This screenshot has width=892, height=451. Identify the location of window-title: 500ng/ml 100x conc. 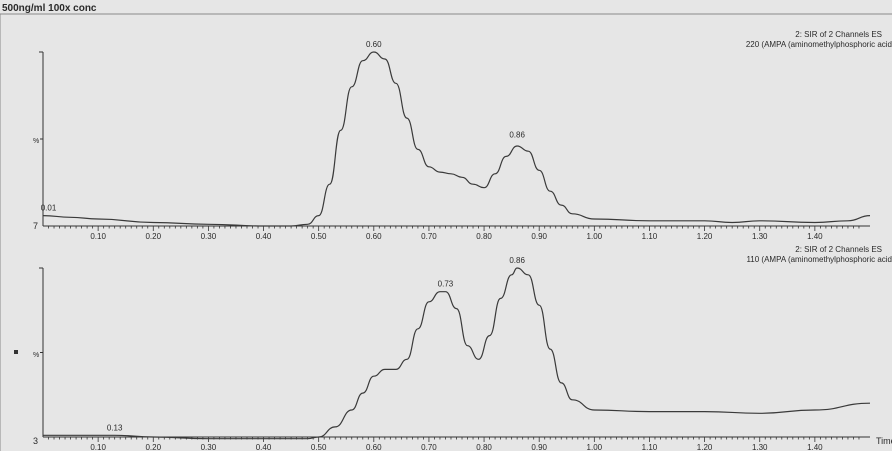
(49, 8).